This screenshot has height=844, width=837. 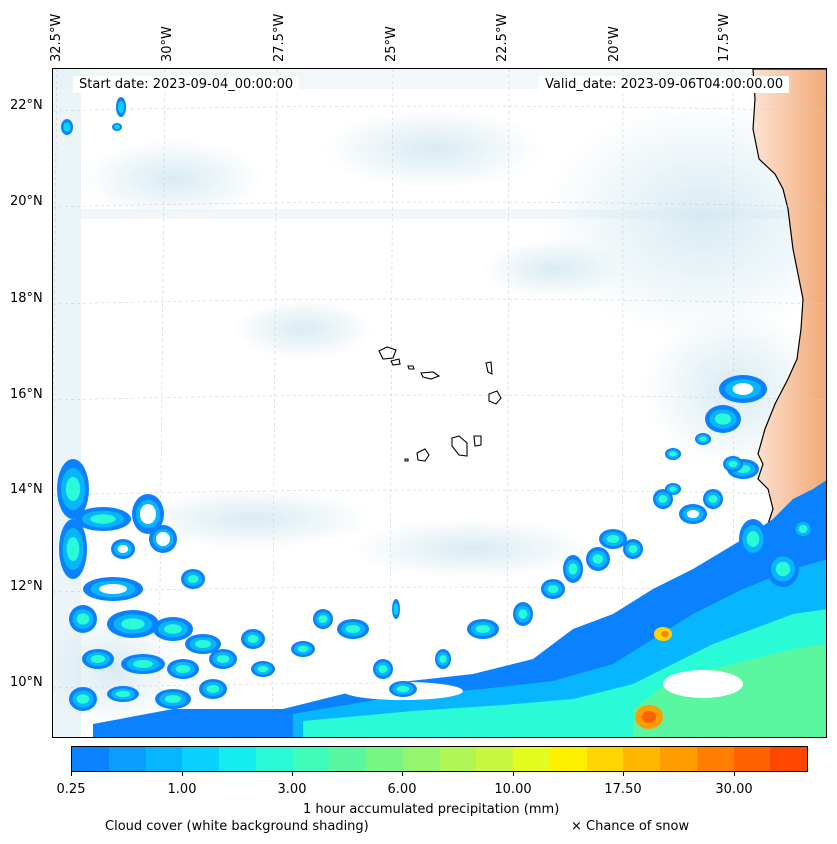 What do you see at coordinates (26, 394) in the screenshot?
I see `latitude-label: 16°N` at bounding box center [26, 394].